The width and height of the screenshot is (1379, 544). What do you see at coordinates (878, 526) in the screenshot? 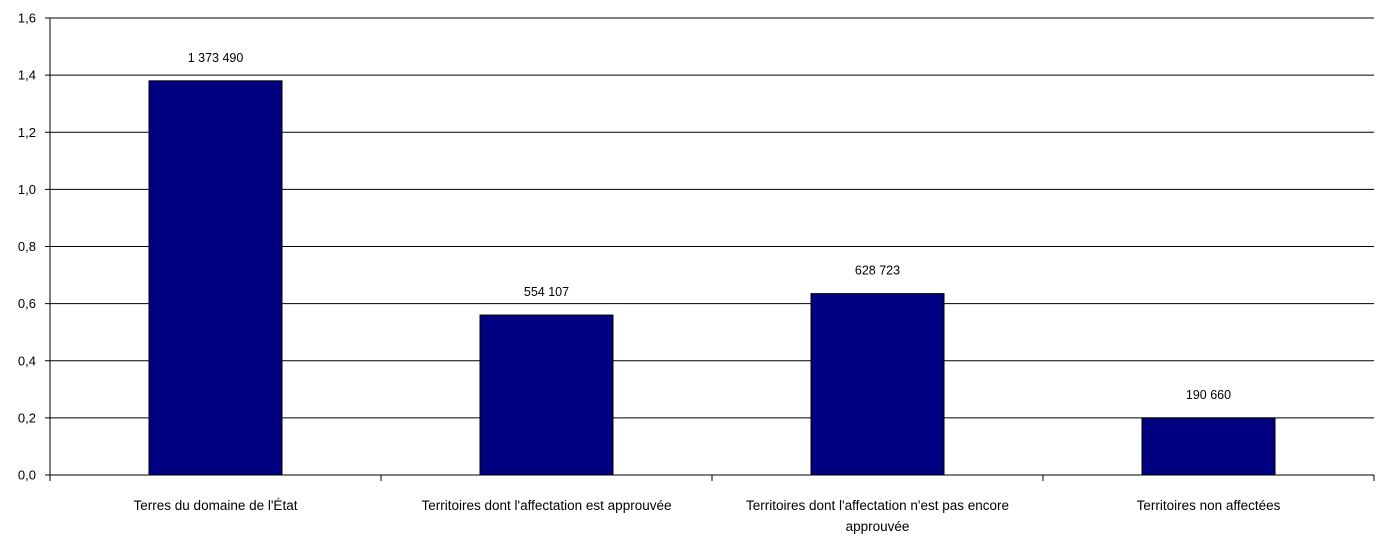
I see `category-label: approuvée` at bounding box center [878, 526].